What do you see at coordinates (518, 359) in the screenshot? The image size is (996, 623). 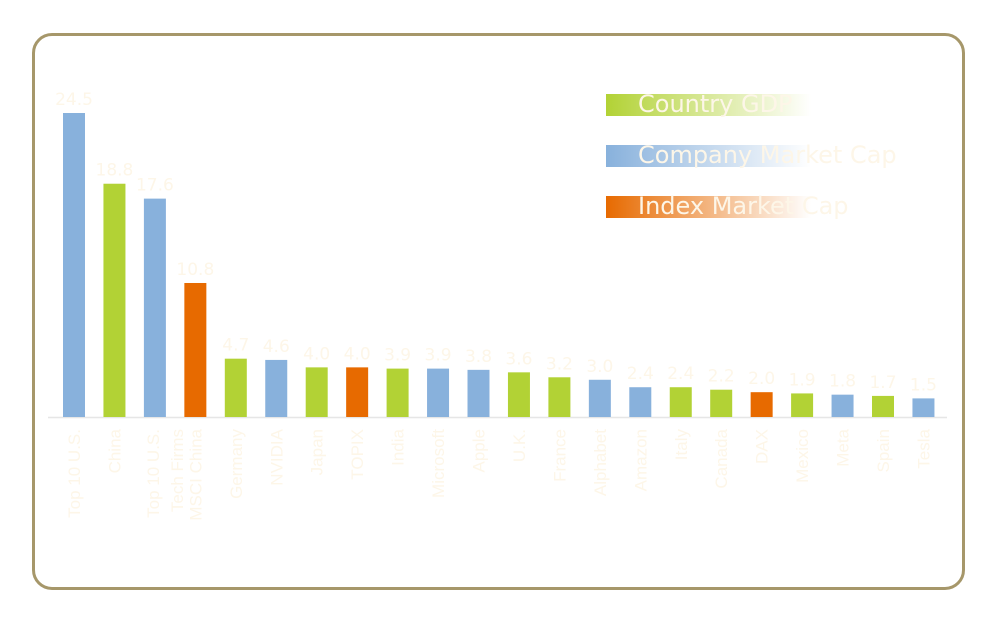 I see `data-label: 3.6` at bounding box center [518, 359].